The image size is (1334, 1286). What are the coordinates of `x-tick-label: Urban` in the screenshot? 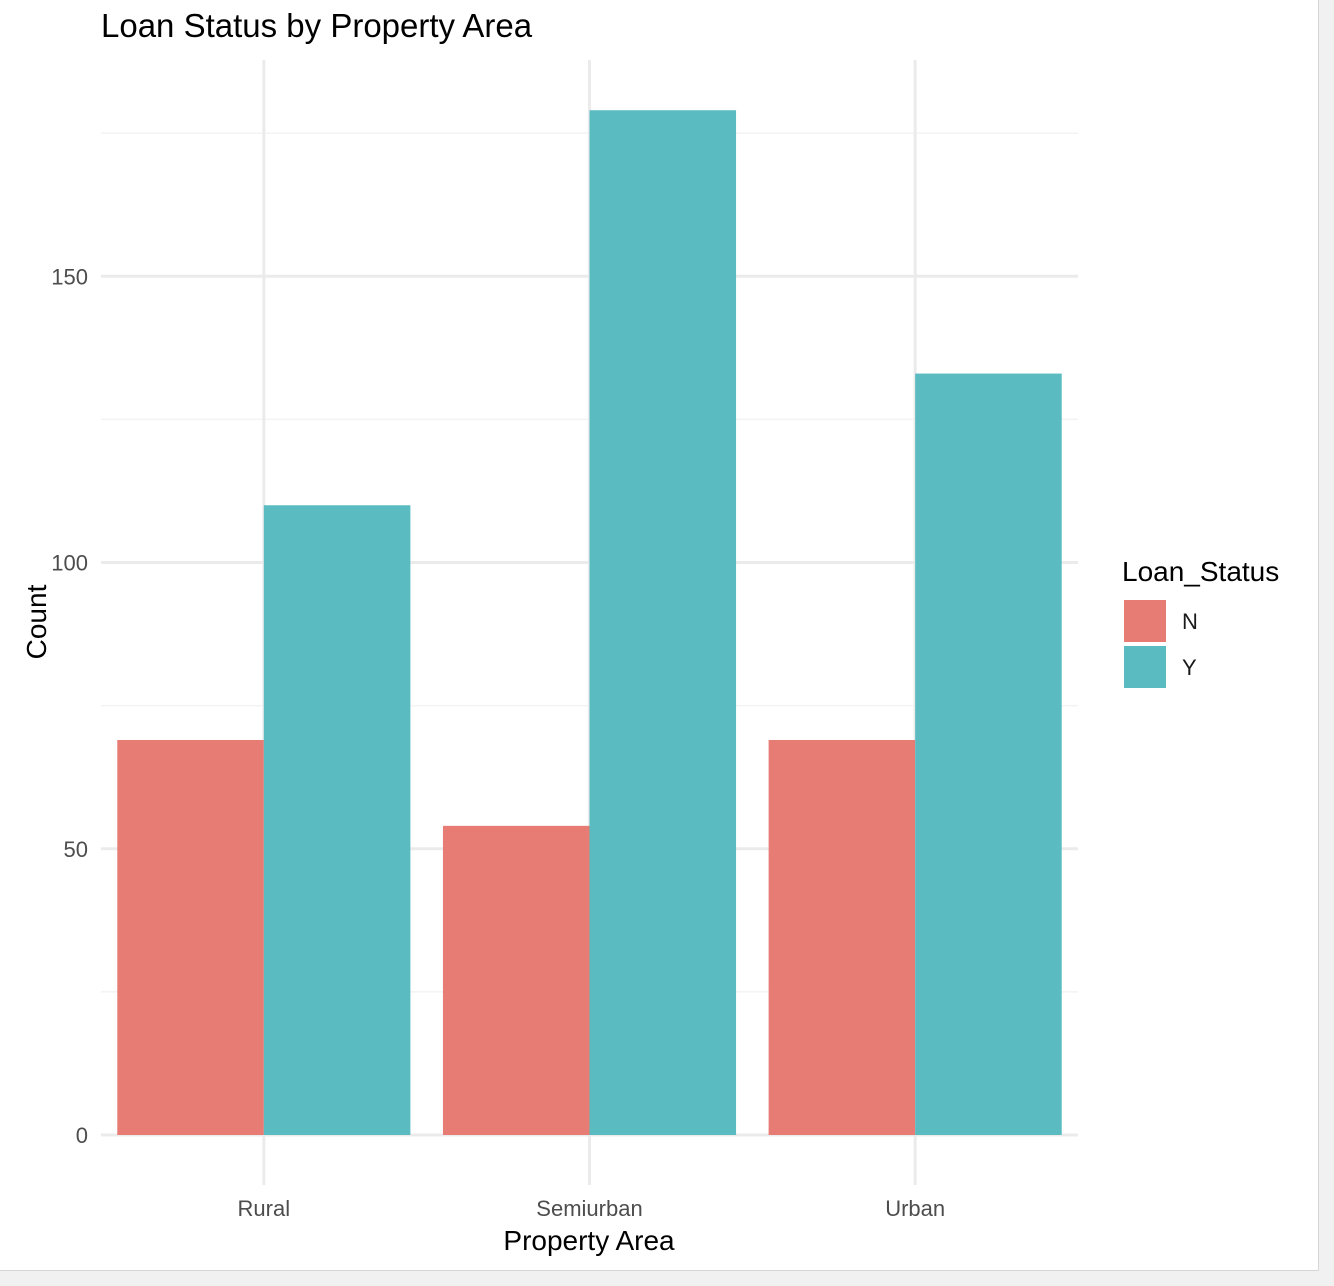 It's located at (915, 1208).